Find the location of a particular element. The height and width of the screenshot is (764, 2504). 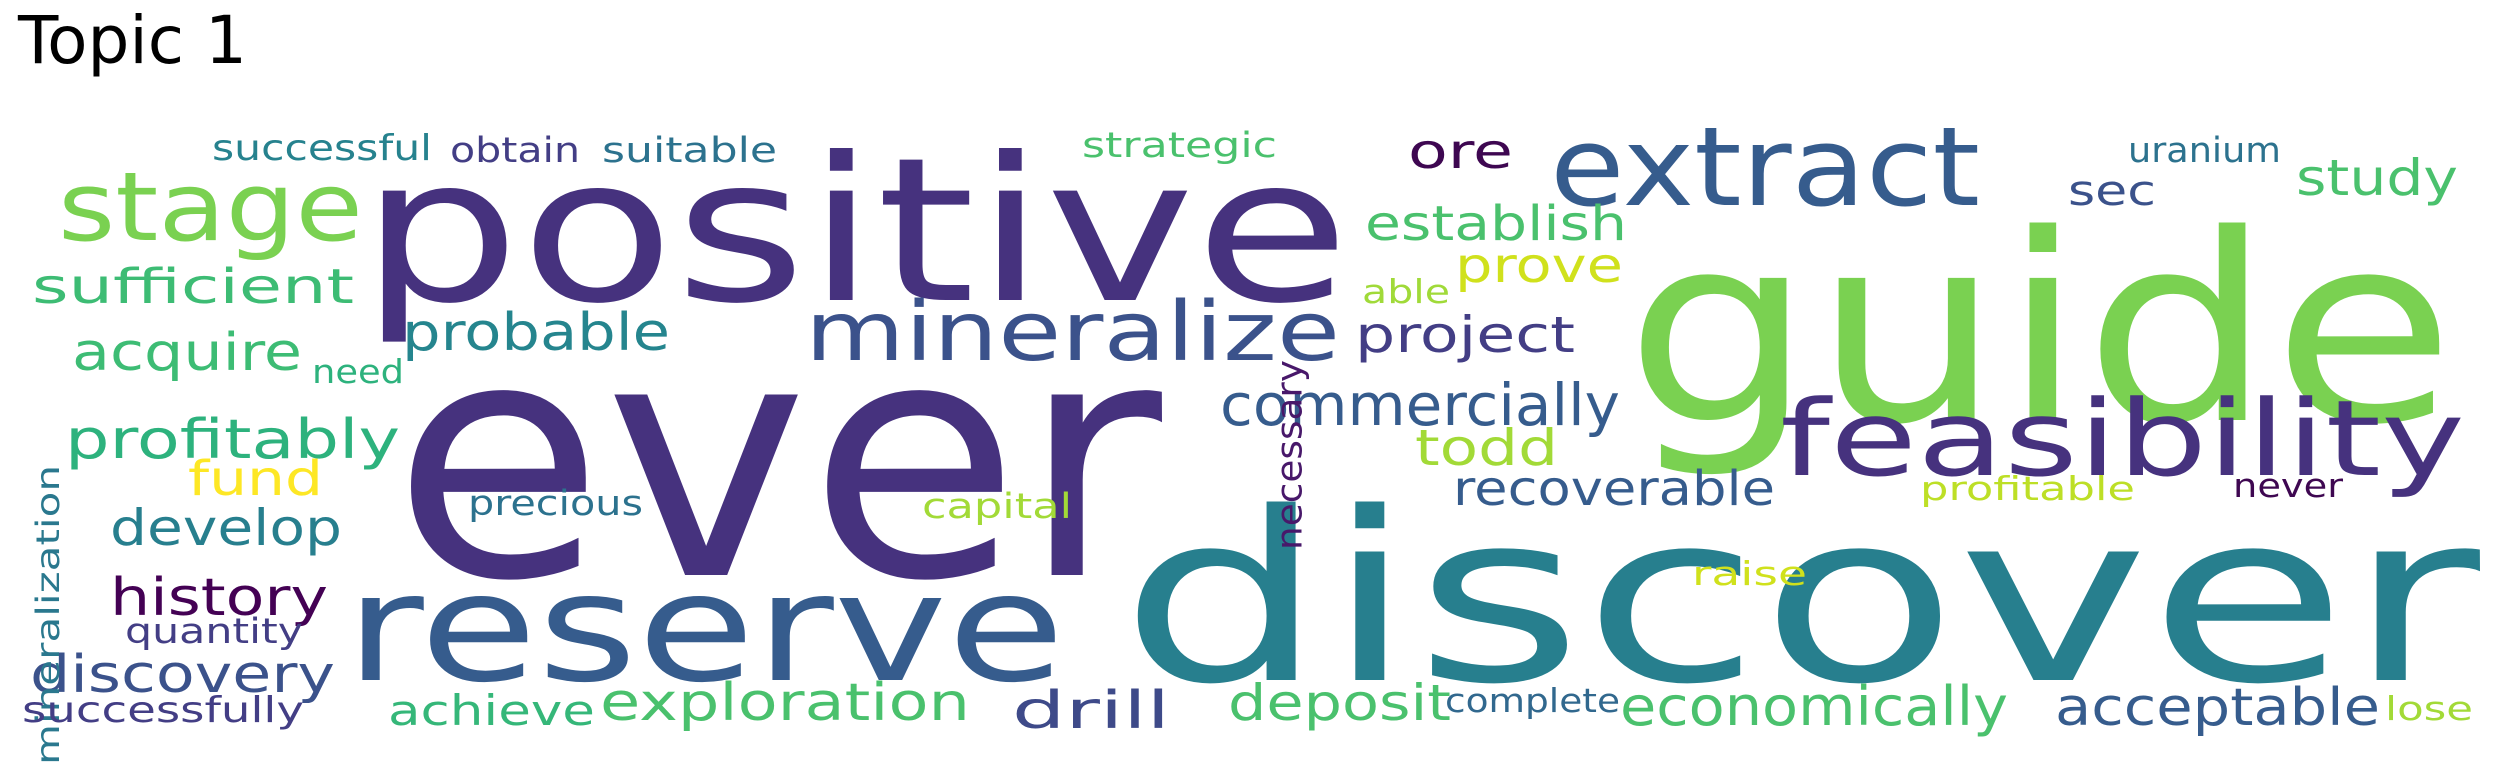

word-probable: probable is located at coordinates (536, 333).